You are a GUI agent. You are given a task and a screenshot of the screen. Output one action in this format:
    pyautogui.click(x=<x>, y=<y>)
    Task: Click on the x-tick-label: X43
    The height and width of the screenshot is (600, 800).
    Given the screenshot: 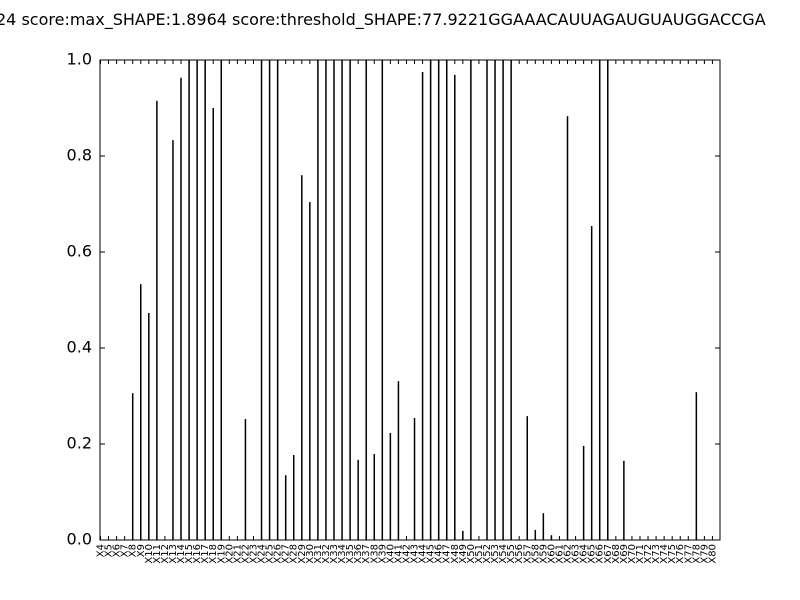 What is the action you would take?
    pyautogui.click(x=415, y=554)
    